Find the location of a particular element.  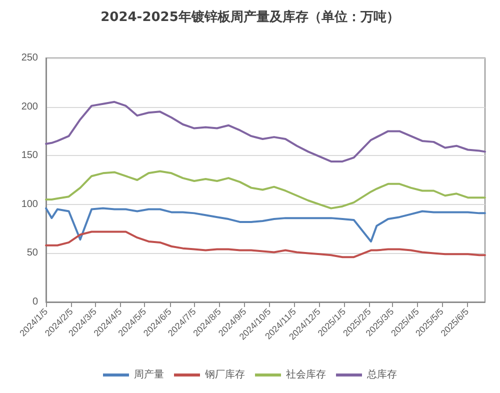

y-tick-label: 250 is located at coordinates (29, 58).